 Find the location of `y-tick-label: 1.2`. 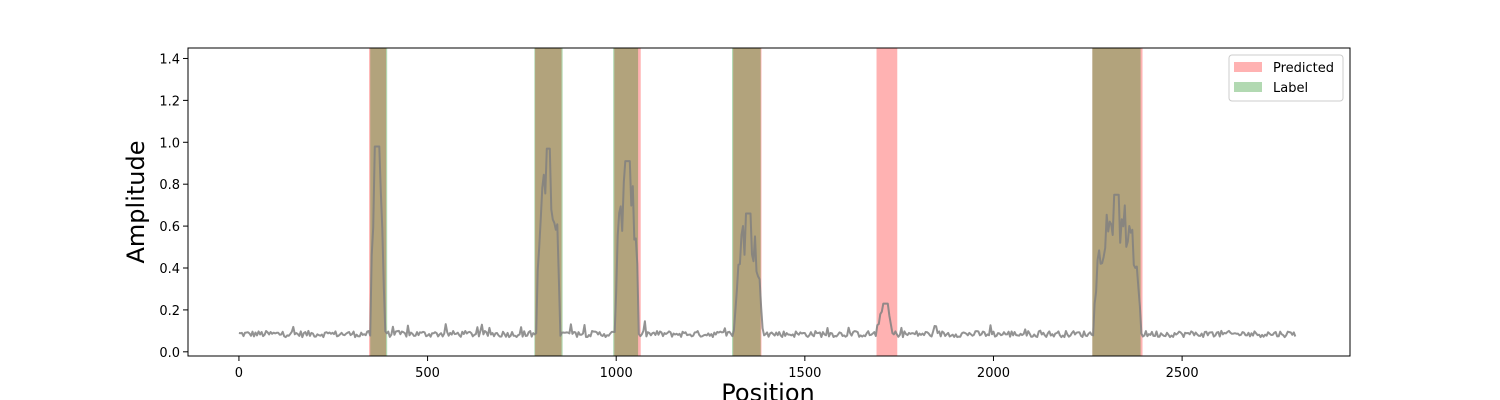

y-tick-label: 1.2 is located at coordinates (169, 101).